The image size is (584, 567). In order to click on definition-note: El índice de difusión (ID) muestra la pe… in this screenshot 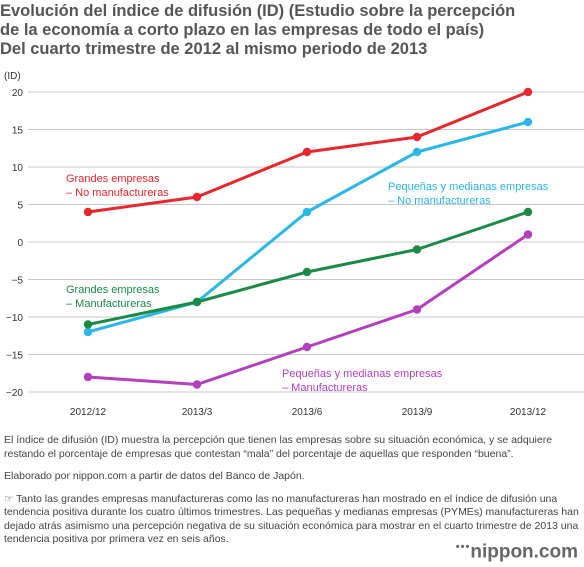, I will do `click(278, 447)`.